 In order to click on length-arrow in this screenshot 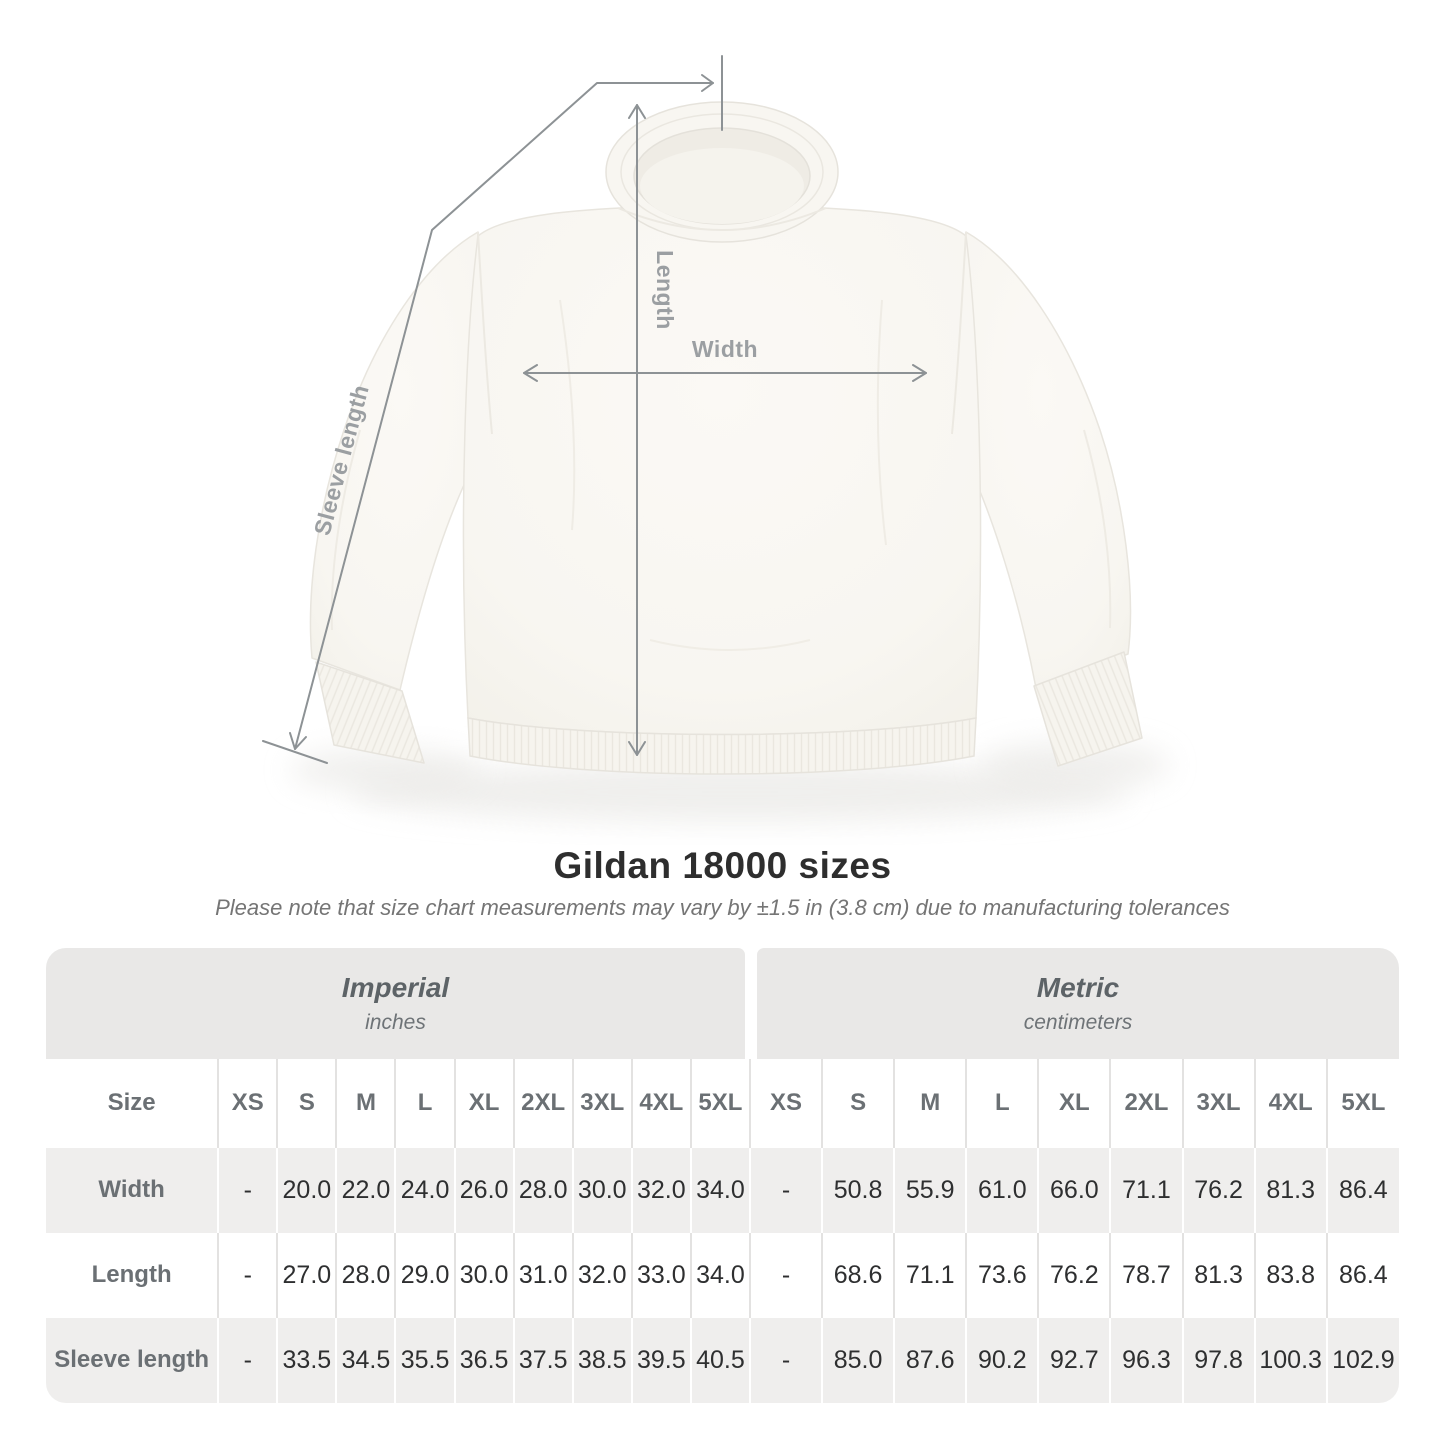, I will do `click(637, 430)`.